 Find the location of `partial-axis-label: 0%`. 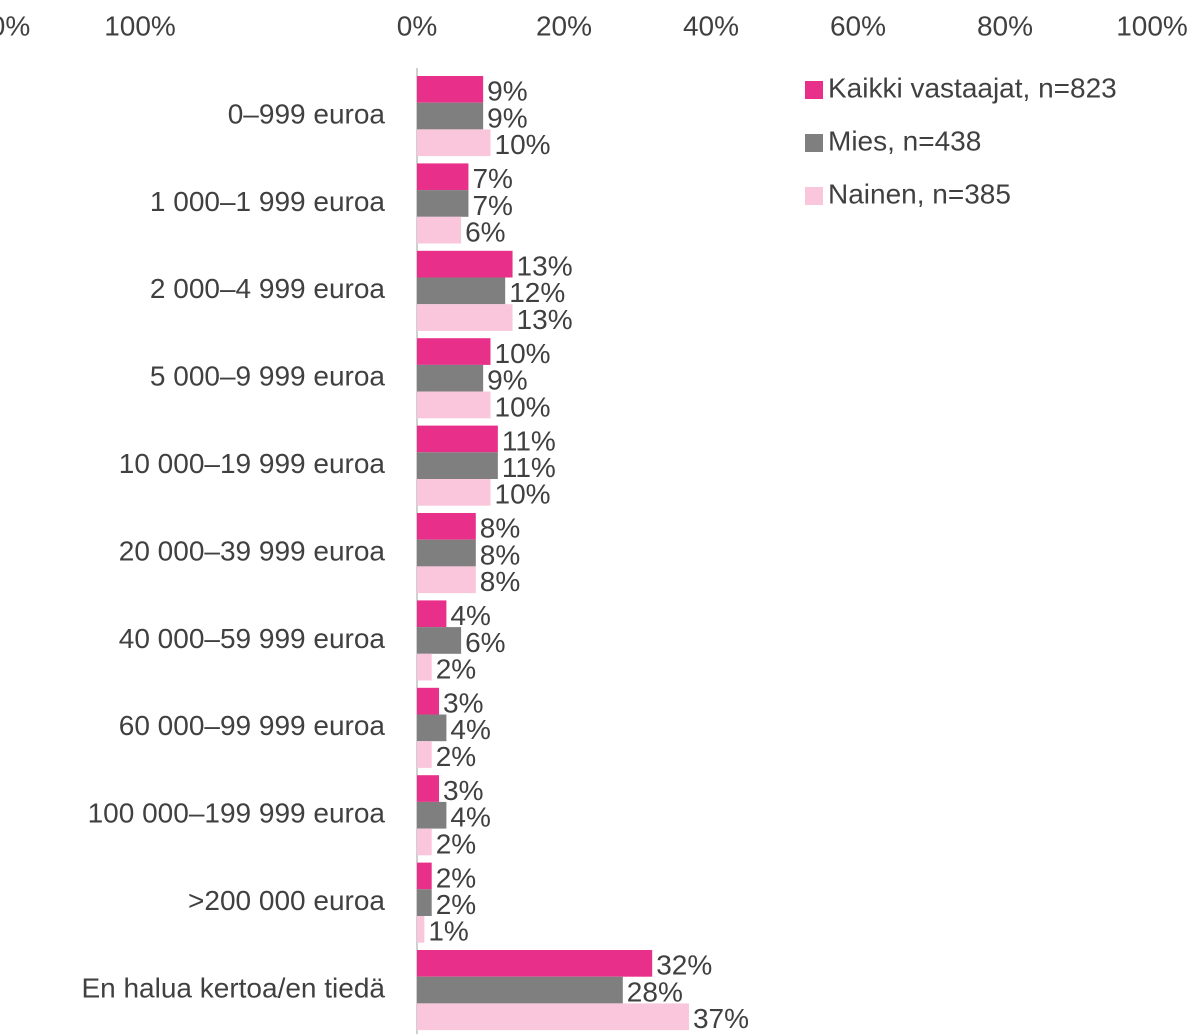

partial-axis-label: 0% is located at coordinates (15, 25).